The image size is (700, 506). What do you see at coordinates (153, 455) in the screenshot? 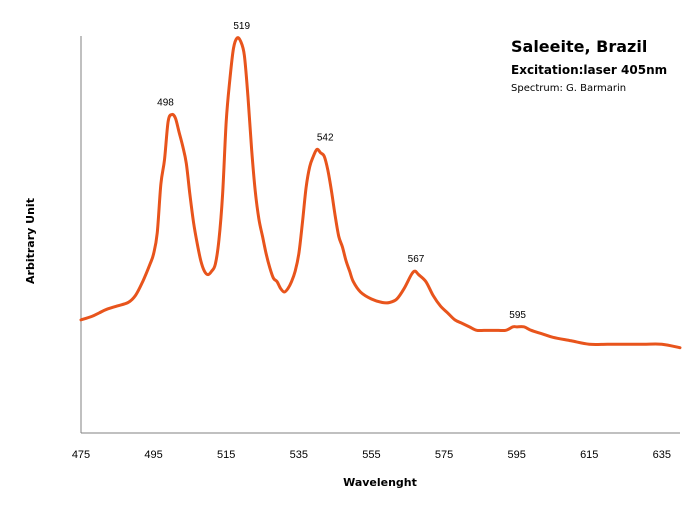
I see `x-tick-label: 495` at bounding box center [153, 455].